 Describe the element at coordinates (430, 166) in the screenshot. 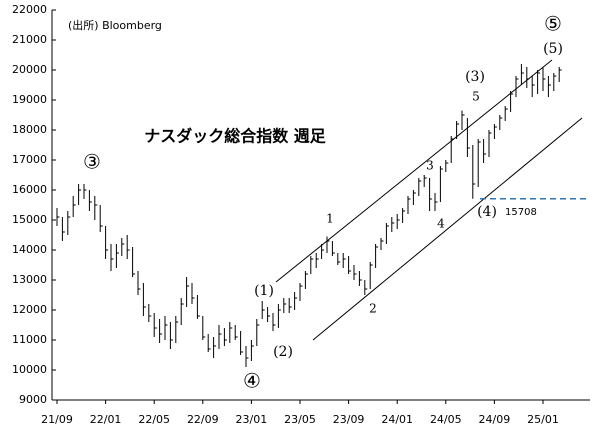

I see `wave-label: 3` at that location.